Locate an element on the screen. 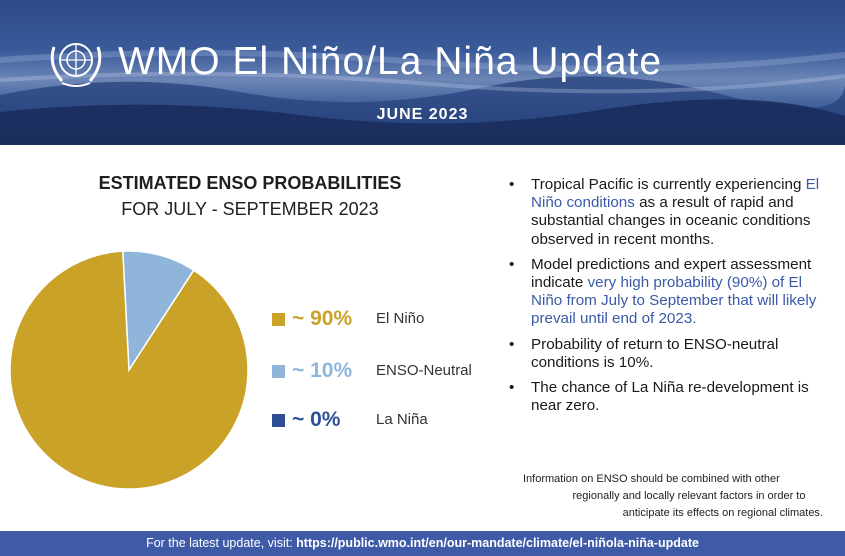 This screenshot has width=845, height=556. un-emblem-icon is located at coordinates (76, 65).